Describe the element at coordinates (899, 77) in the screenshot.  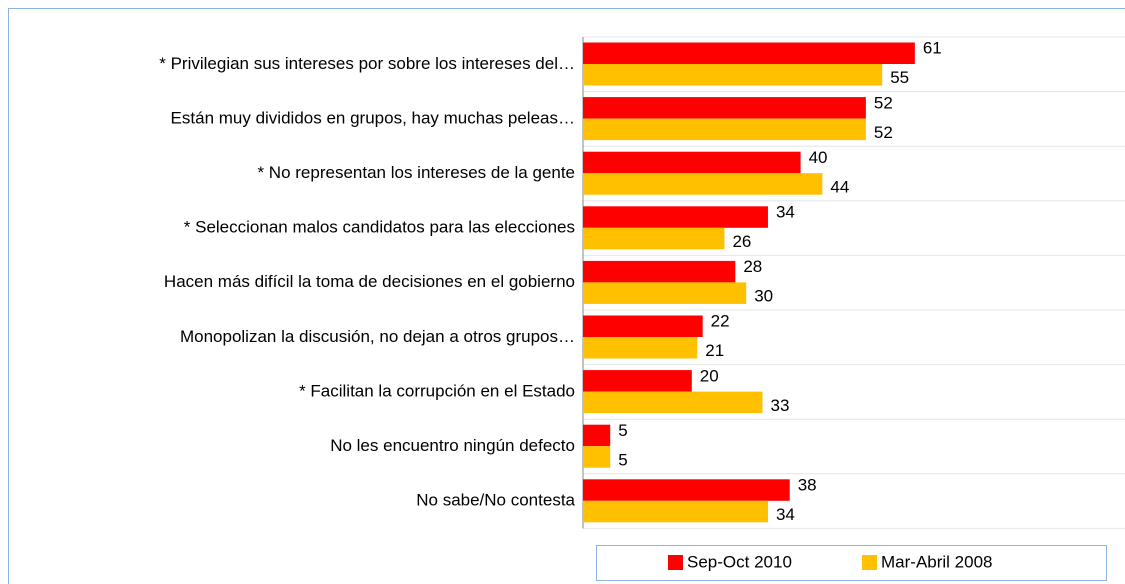
I see `value-label: 55` at that location.